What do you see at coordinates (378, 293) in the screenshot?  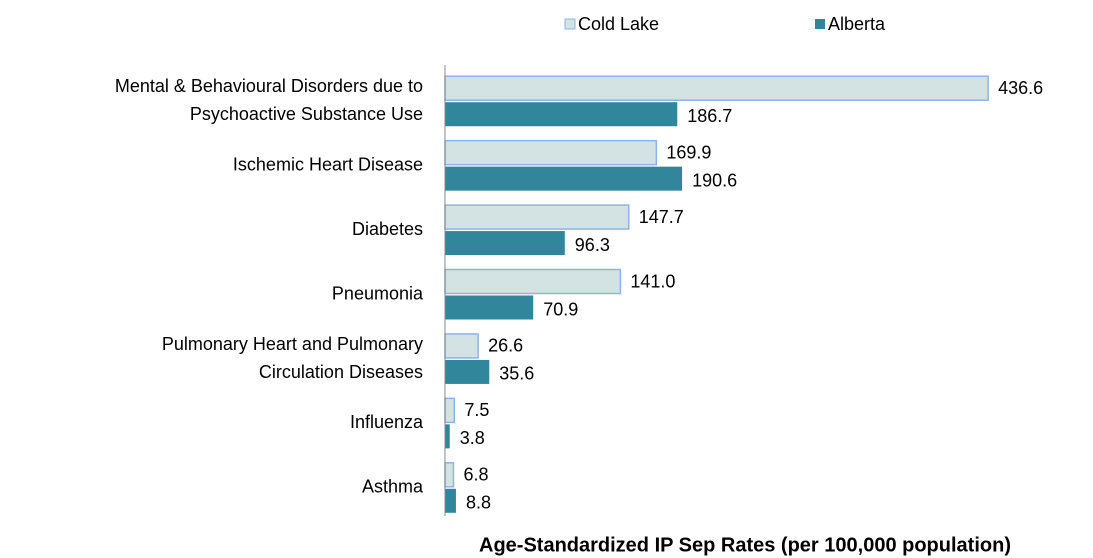 I see `y-tick-label: Pneumonia` at bounding box center [378, 293].